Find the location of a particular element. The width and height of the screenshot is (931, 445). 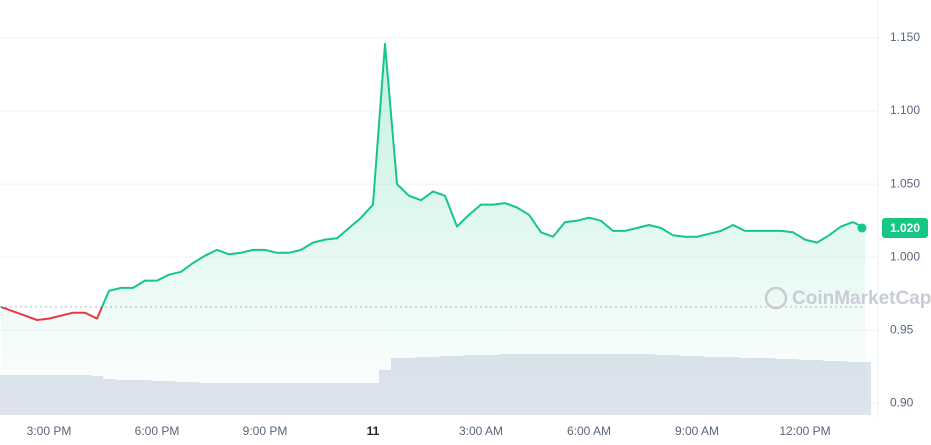

y-tick-label: 0.90 is located at coordinates (902, 402).